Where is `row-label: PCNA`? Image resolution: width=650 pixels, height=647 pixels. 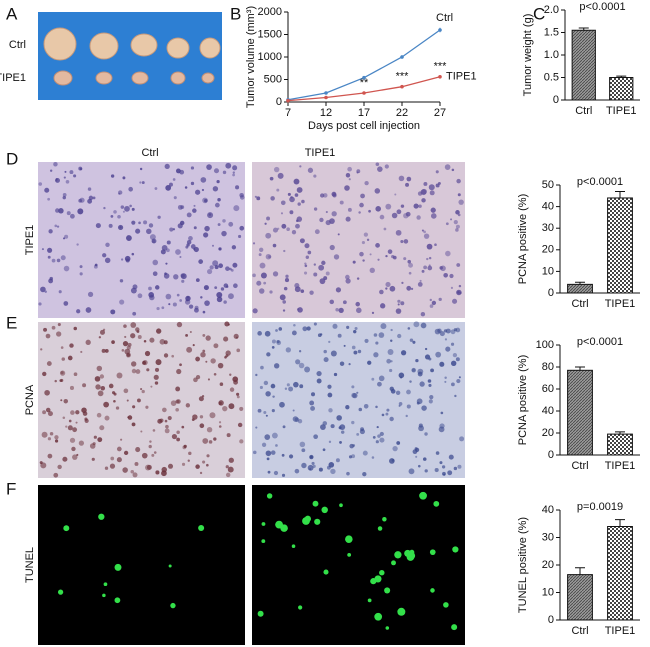 row-label: PCNA is located at coordinates (30, 399).